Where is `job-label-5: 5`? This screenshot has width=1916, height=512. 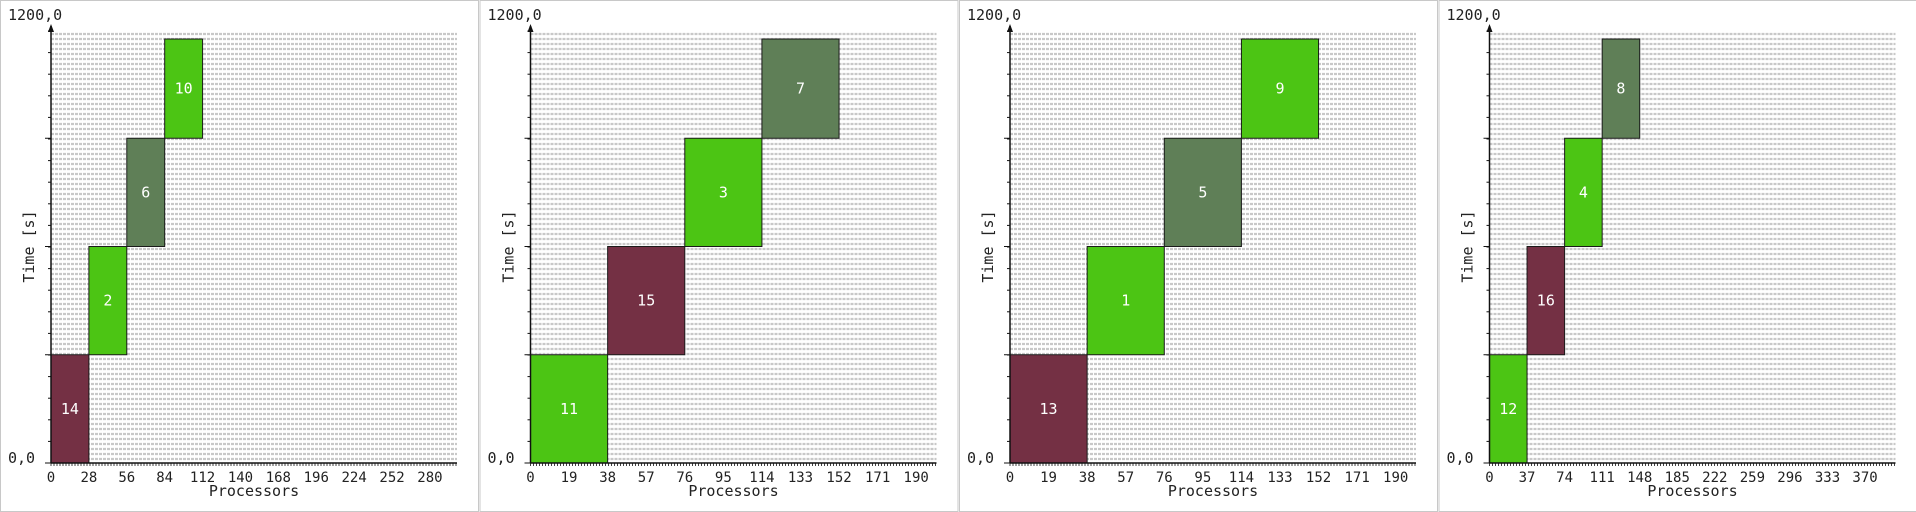
job-label-5: 5 is located at coordinates (1202, 192).